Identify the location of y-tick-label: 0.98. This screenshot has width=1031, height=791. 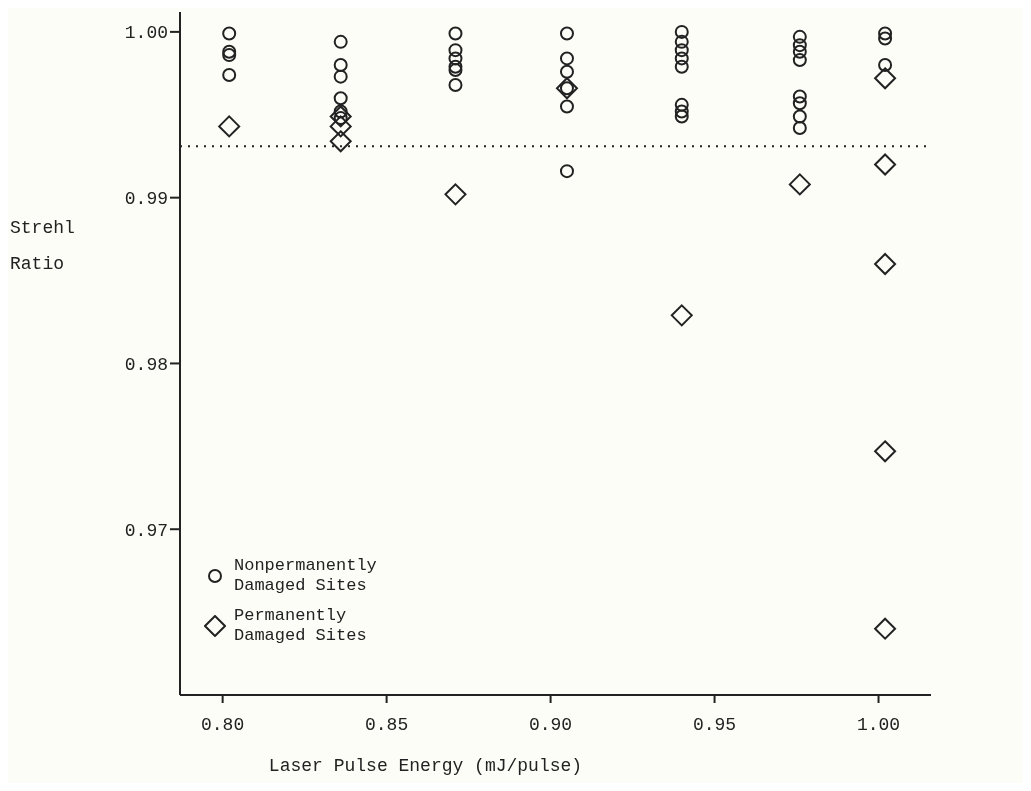
(146, 364).